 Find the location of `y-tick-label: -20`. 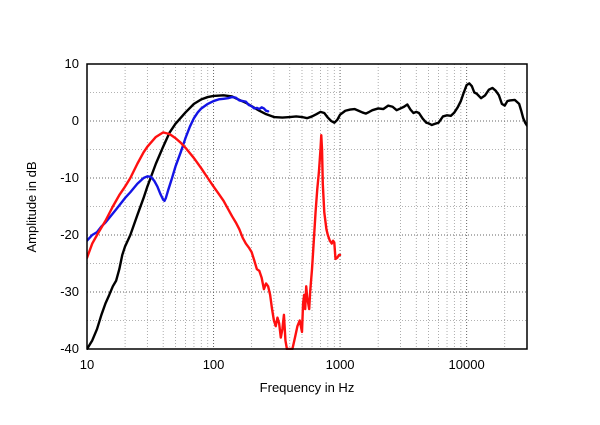

y-tick-label: -20 is located at coordinates (69, 234).